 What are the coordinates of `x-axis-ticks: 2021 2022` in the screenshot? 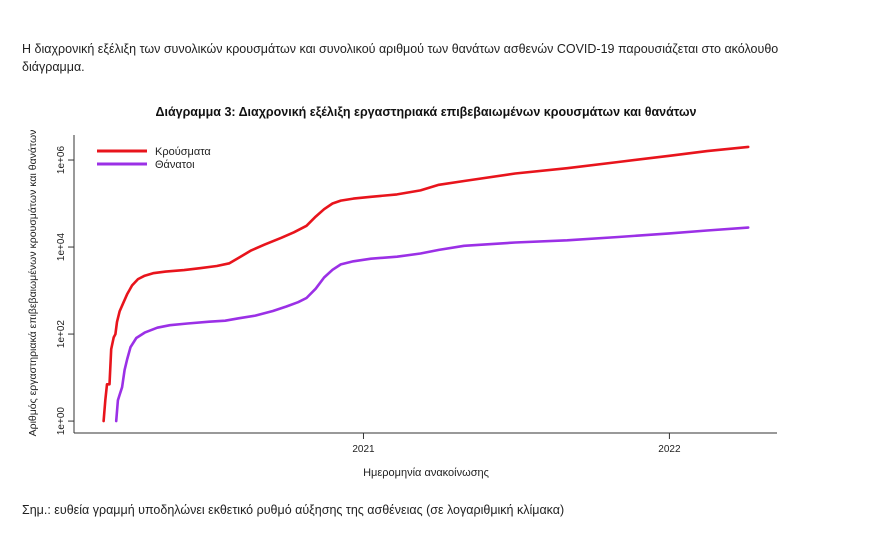 It's located at (516, 444).